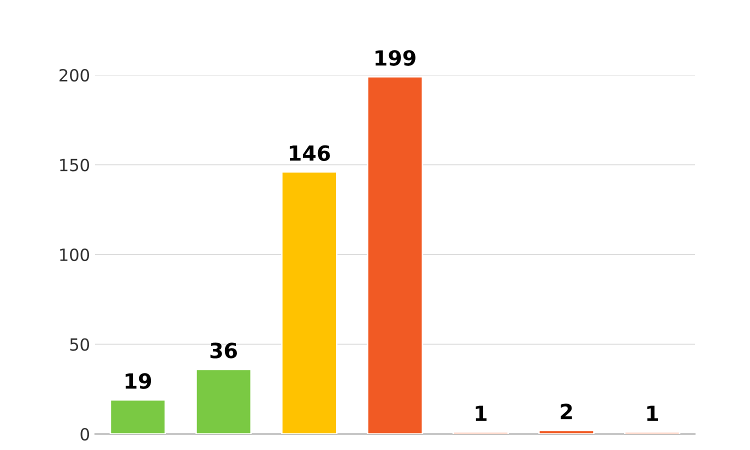 This screenshot has width=750, height=450. Describe the element at coordinates (75, 75) in the screenshot. I see `y-tick-label: 200` at that location.